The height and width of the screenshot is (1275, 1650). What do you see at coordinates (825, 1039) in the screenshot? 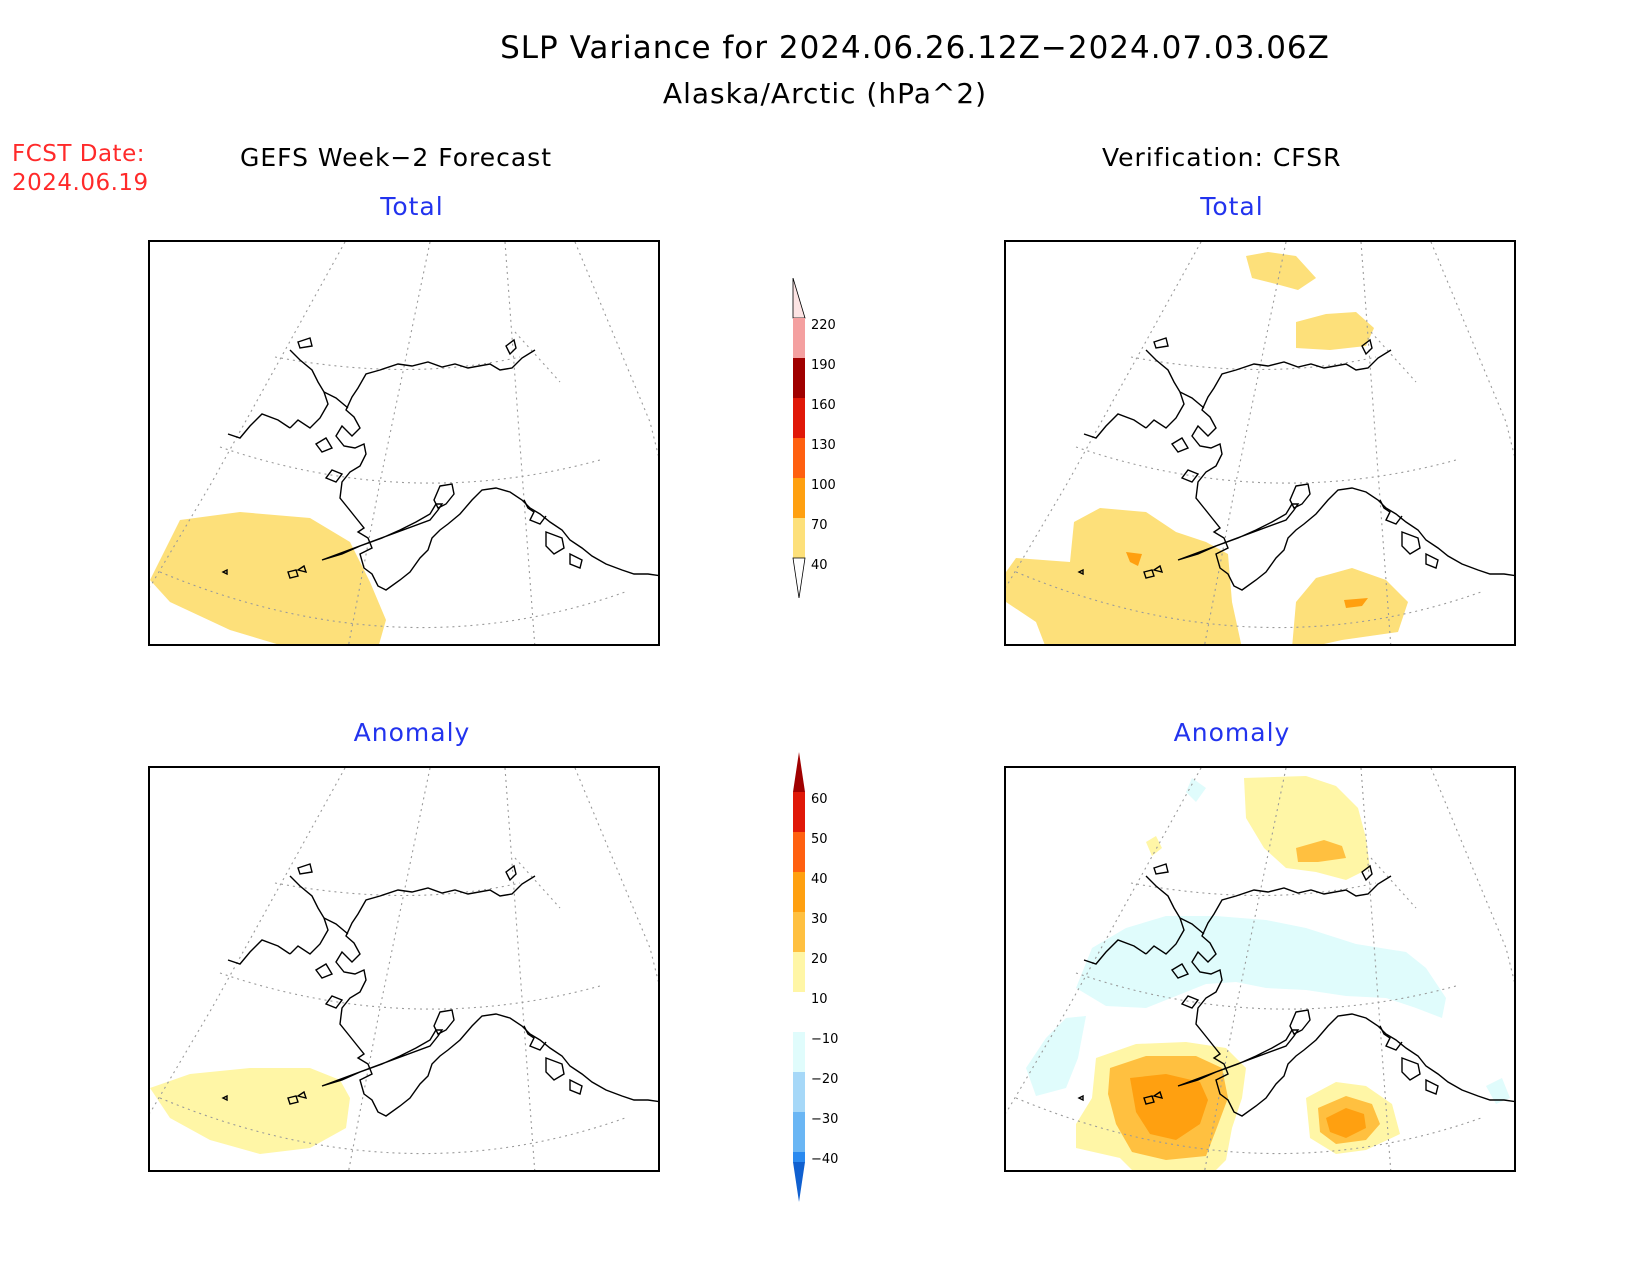
I see `anomaly-colorbar-label: −10` at bounding box center [825, 1039].